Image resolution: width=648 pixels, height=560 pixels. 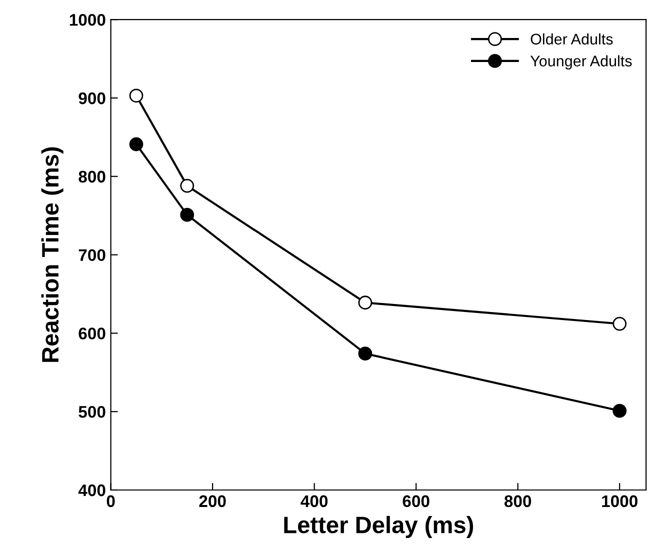 I want to click on y-tick-label: 400, so click(x=92, y=490).